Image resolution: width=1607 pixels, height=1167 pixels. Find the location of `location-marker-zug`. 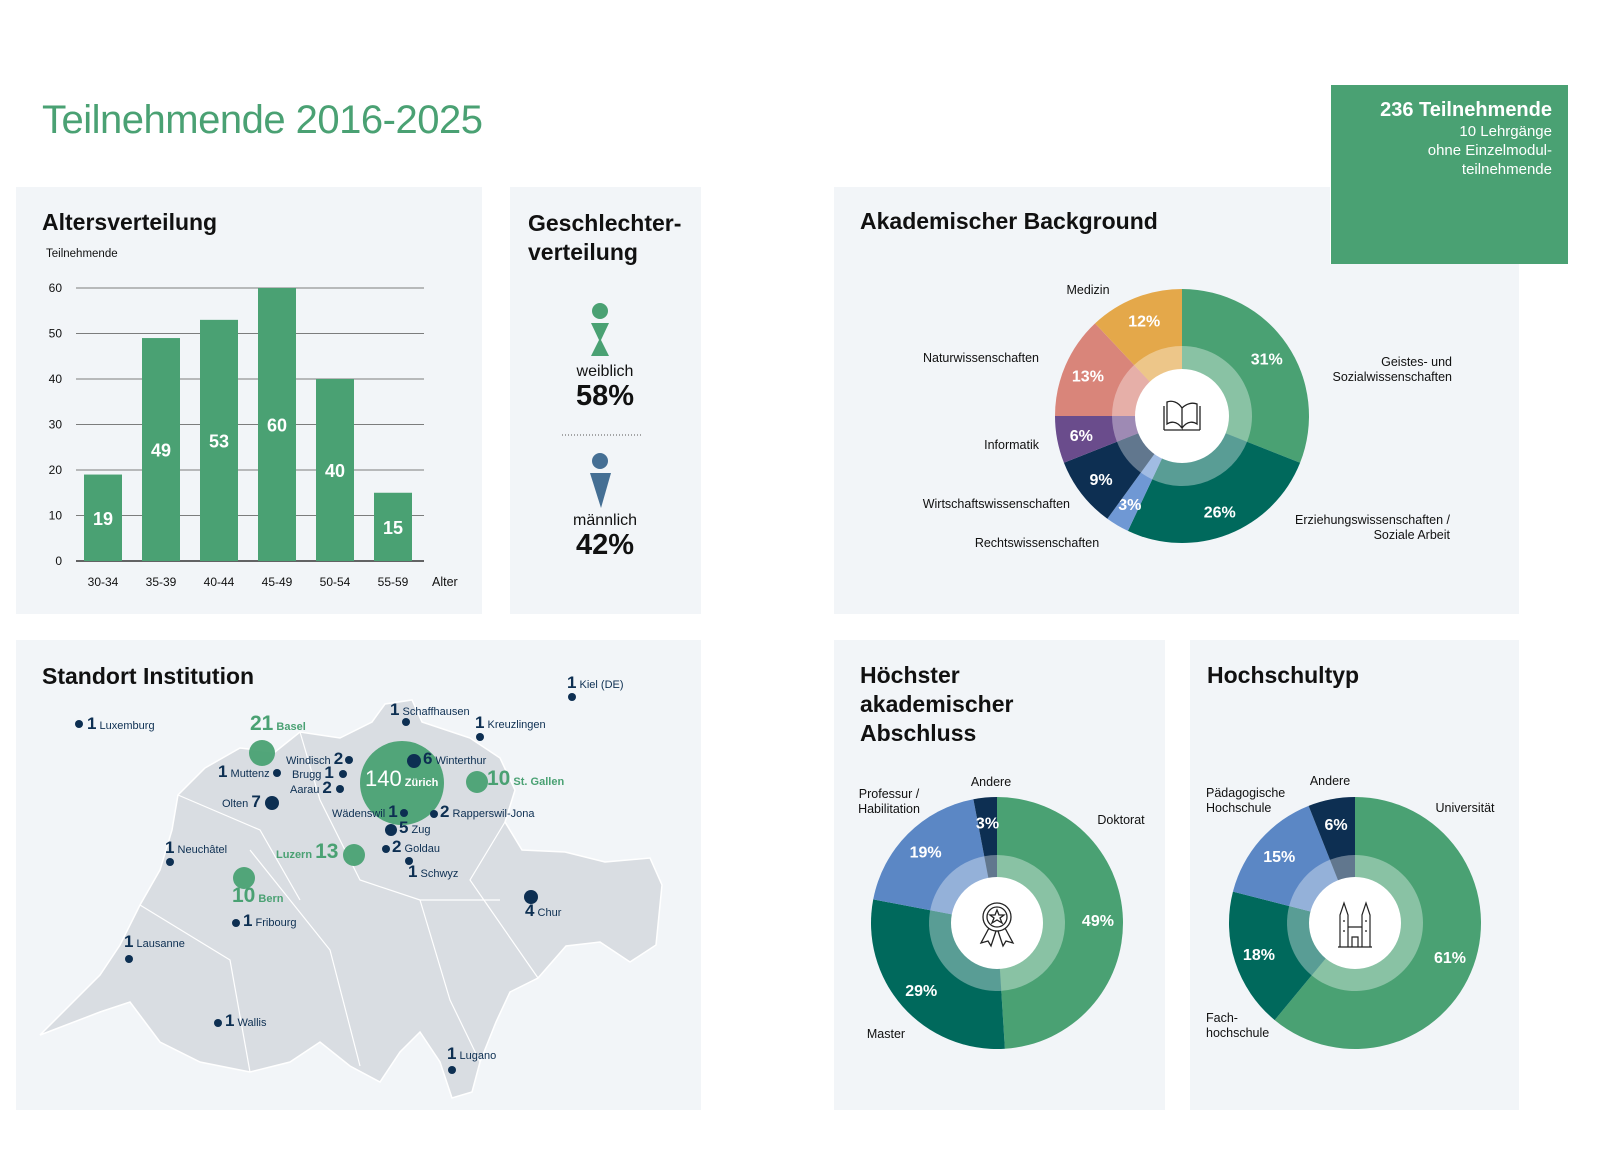

location-marker-zug is located at coordinates (391, 830).